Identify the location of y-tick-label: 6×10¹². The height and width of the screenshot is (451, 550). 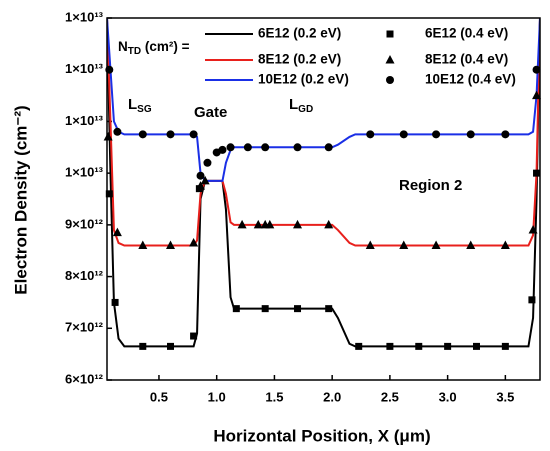
(84, 378).